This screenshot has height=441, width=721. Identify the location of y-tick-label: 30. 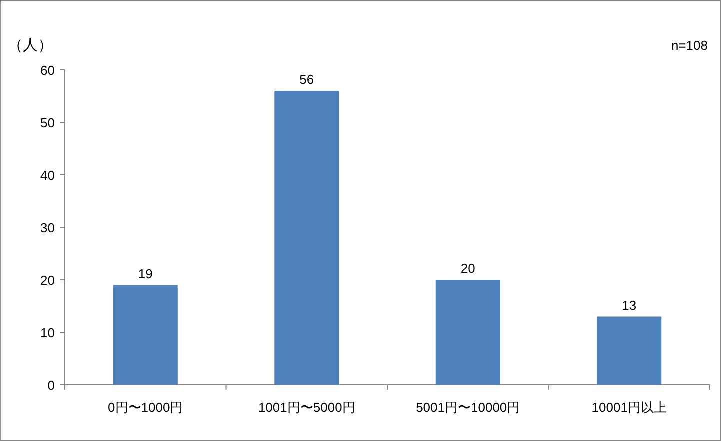
(47, 228).